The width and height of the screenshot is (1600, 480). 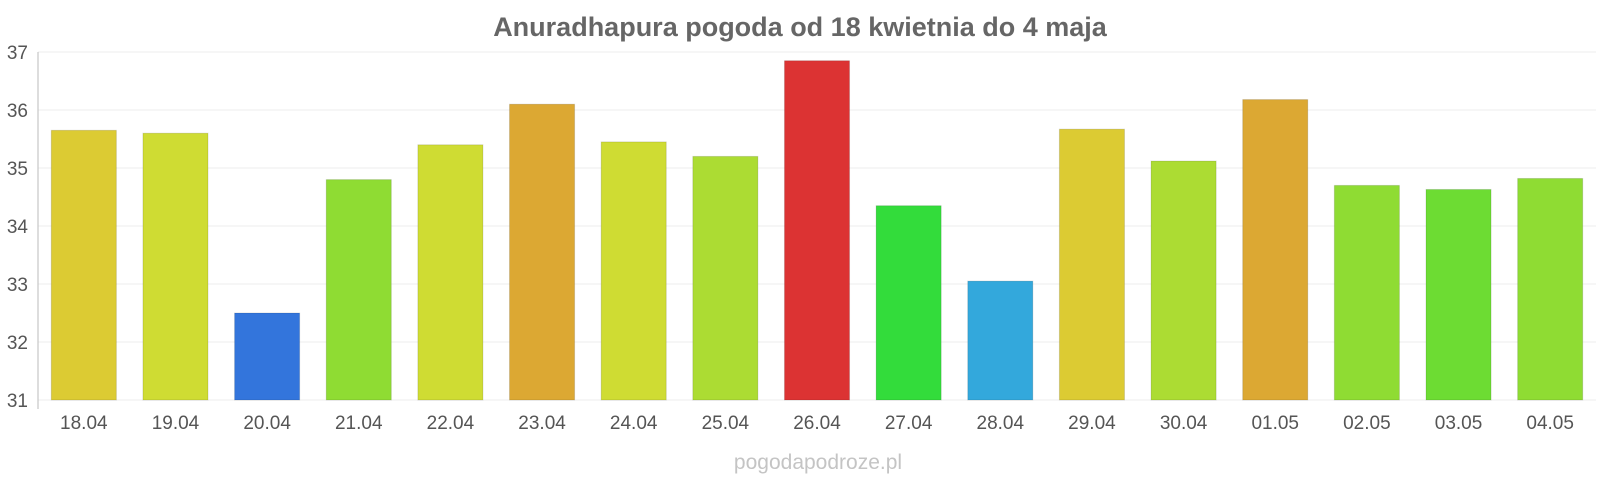 I want to click on x-tick-label: 03.05, so click(x=1459, y=423).